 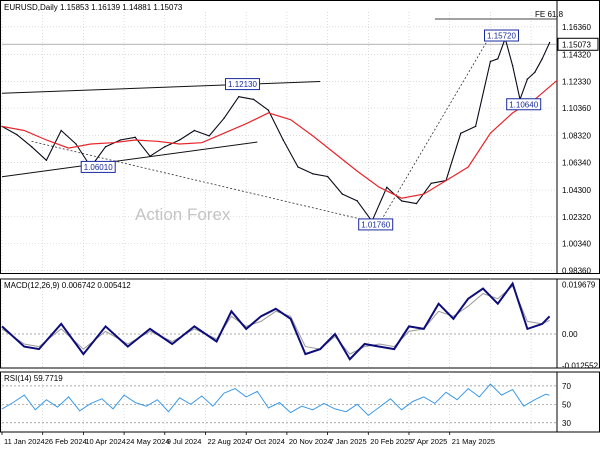 I want to click on macd-tick-label: 0.00, so click(x=570, y=334).